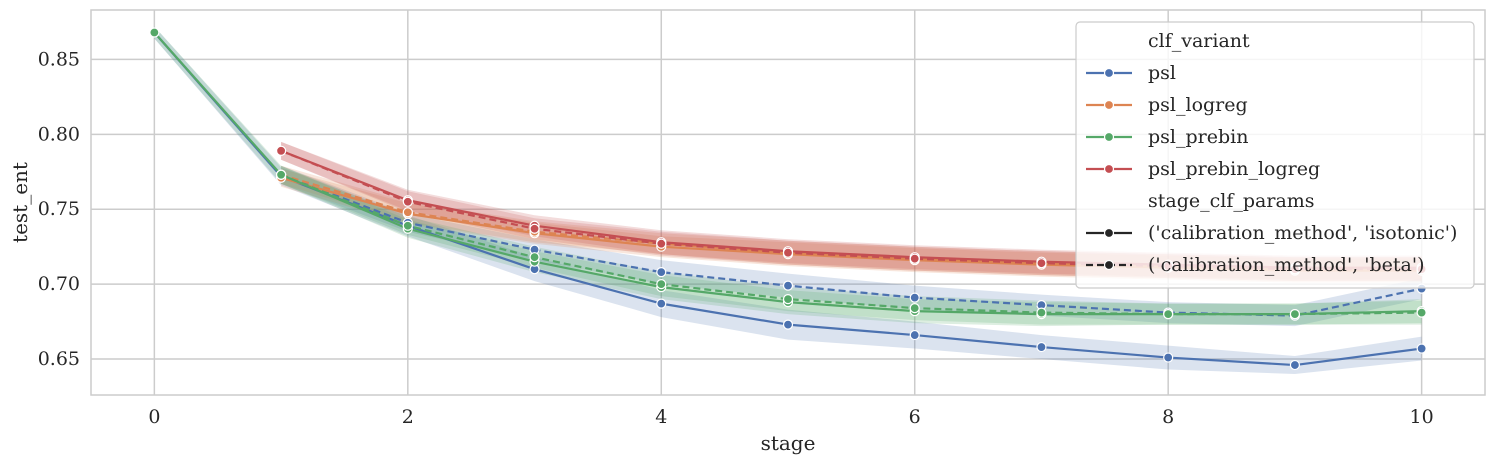 This screenshot has width=1495, height=466. Describe the element at coordinates (59, 359) in the screenshot. I see `y-tick-label: 0.65` at that location.